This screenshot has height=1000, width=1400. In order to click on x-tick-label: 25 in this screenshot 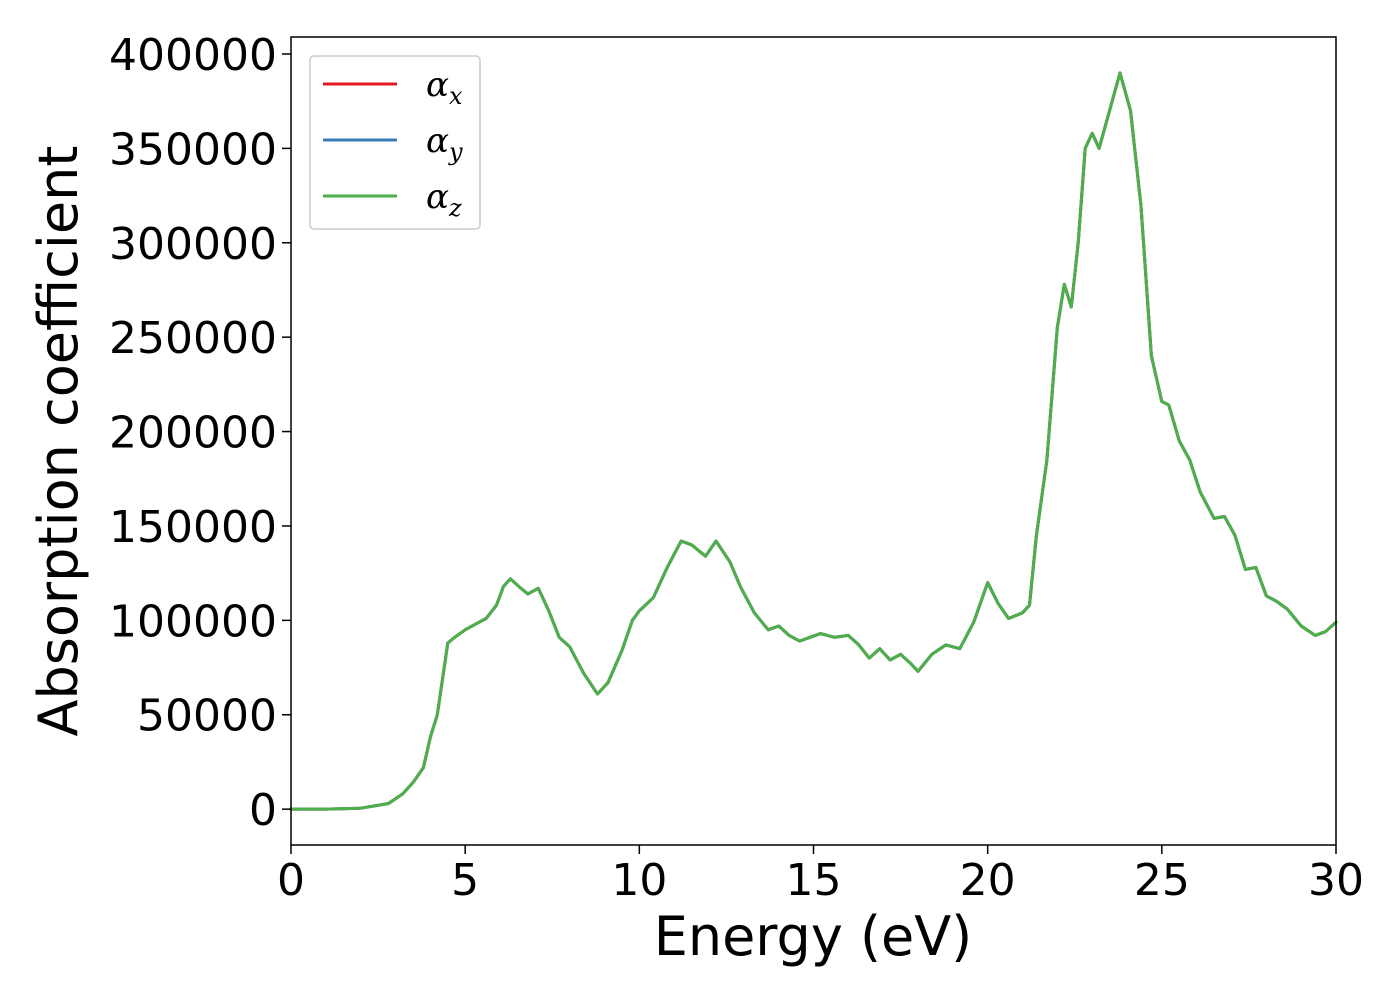, I will do `click(1162, 880)`.